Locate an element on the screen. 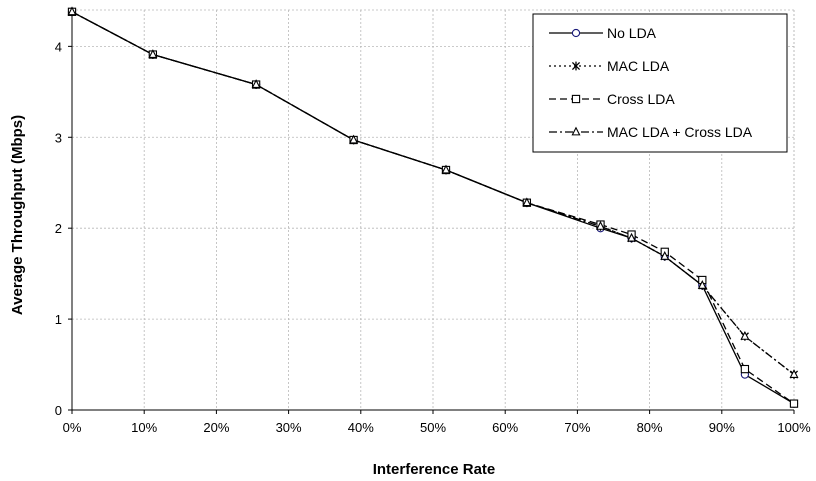  x-tick-label: 90% is located at coordinates (722, 427).